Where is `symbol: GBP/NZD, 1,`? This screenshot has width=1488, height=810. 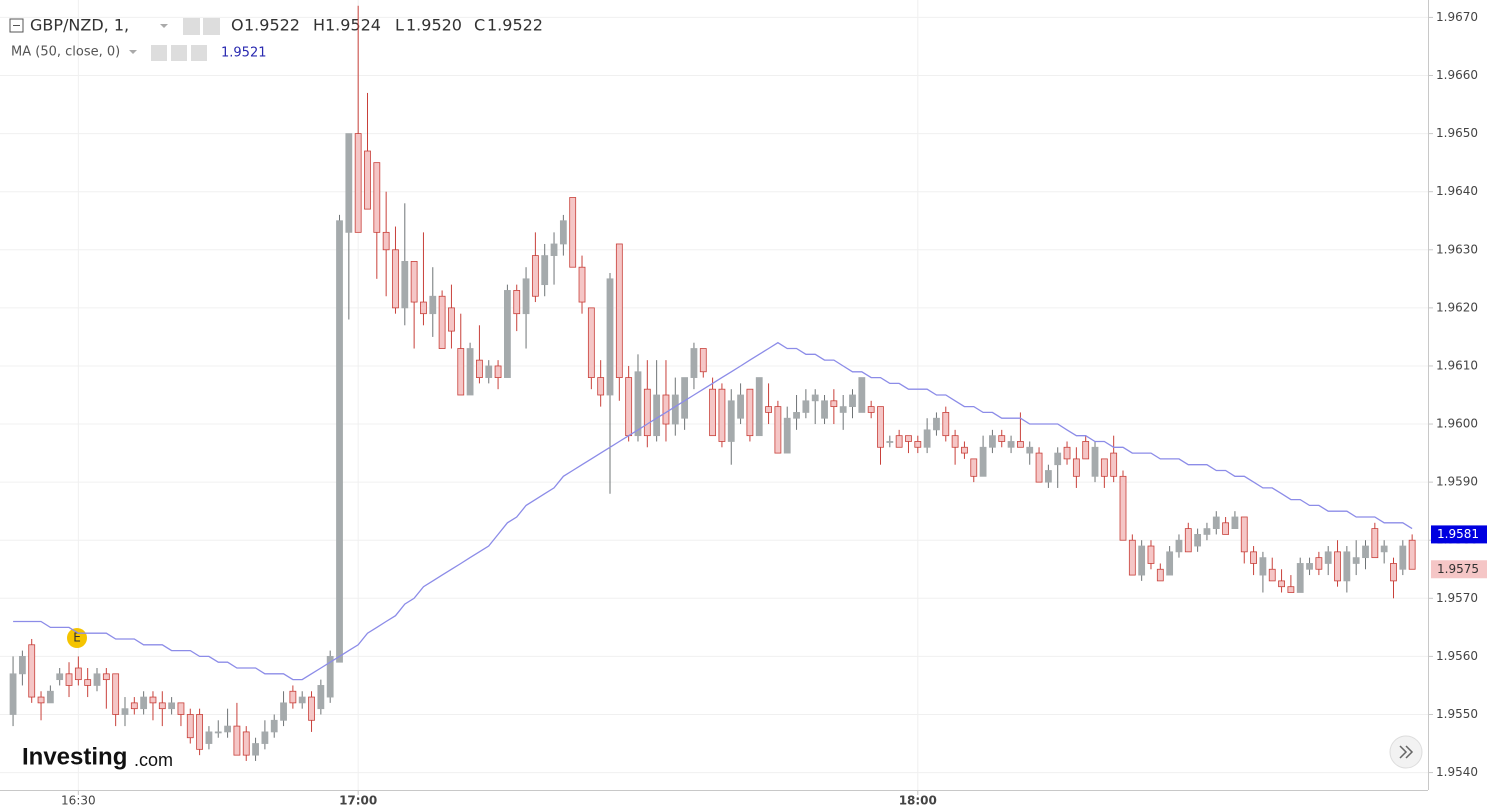 symbol: GBP/NZD, 1, is located at coordinates (79, 25).